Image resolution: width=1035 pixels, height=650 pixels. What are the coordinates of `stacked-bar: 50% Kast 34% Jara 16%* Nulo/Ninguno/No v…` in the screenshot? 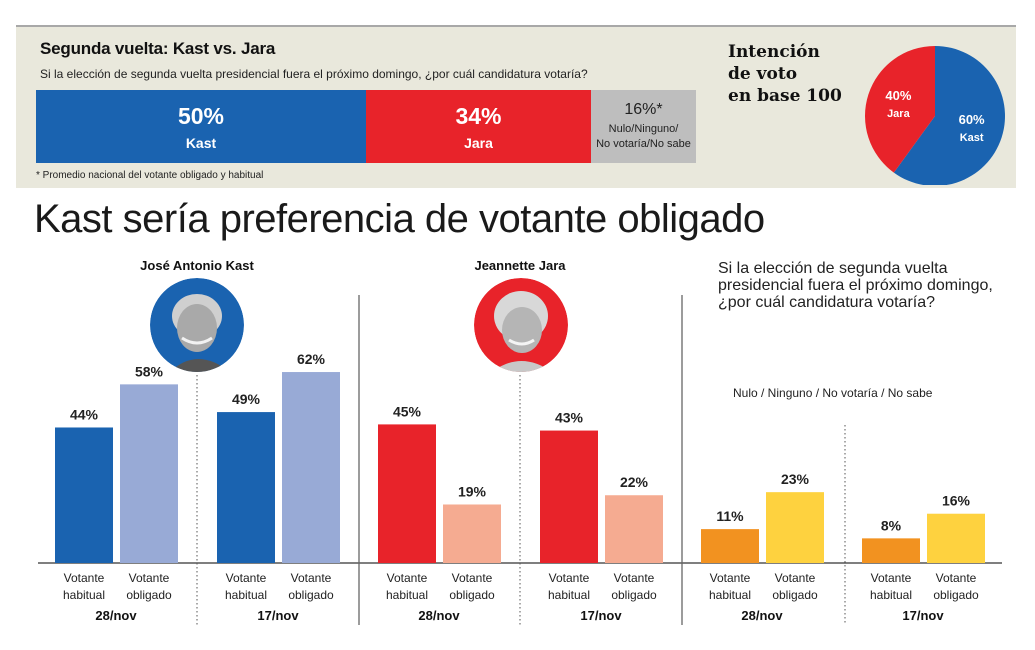 It's located at (366, 126).